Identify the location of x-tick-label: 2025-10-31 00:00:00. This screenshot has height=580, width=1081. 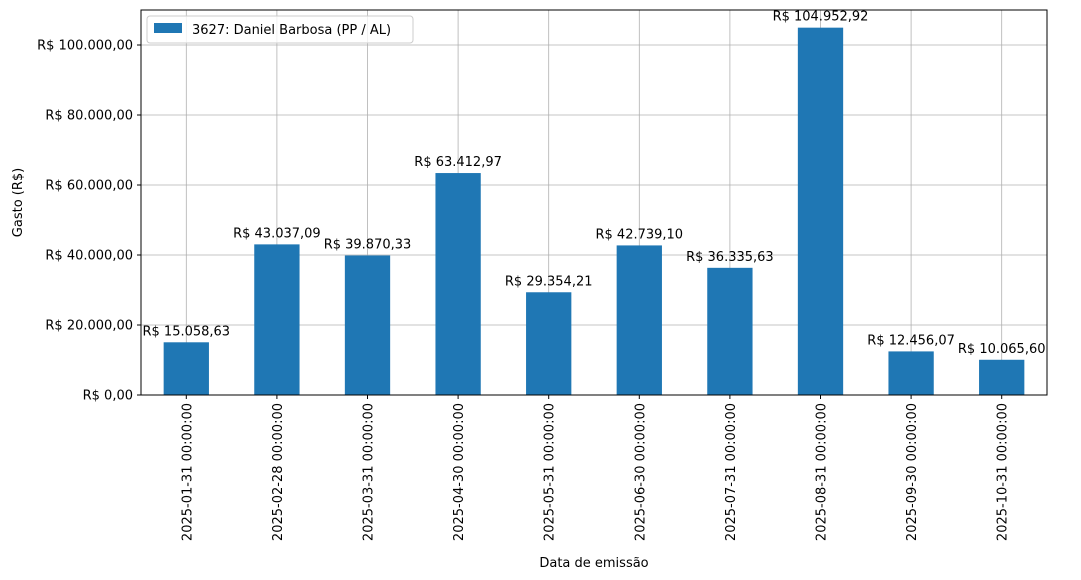
(1003, 472).